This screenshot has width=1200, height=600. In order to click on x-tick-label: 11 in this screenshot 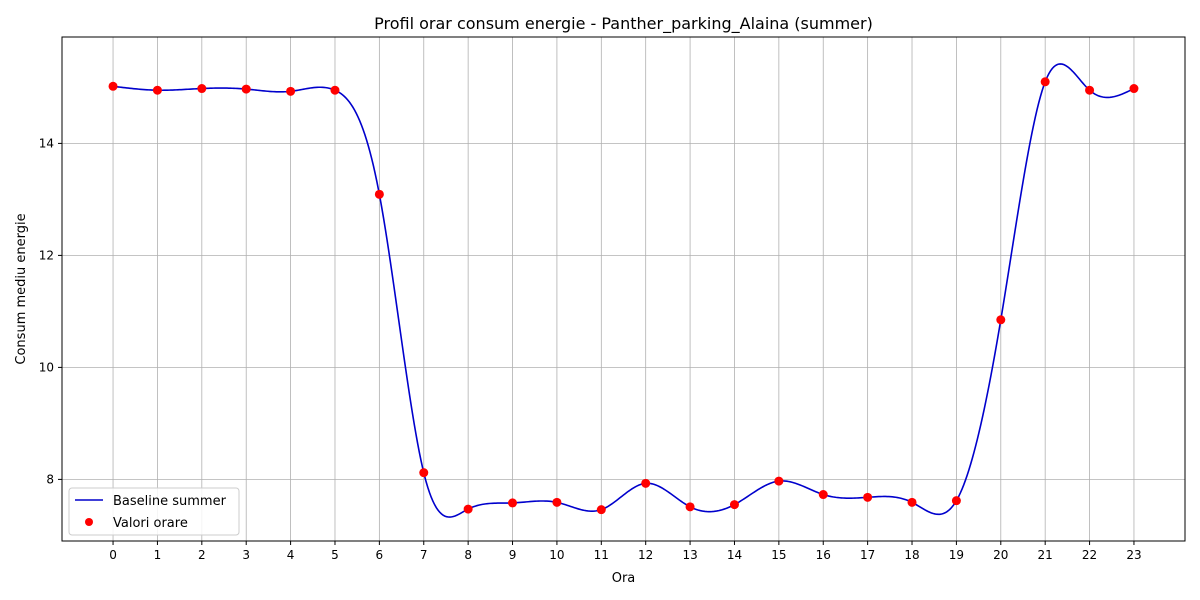, I will do `click(601, 555)`.